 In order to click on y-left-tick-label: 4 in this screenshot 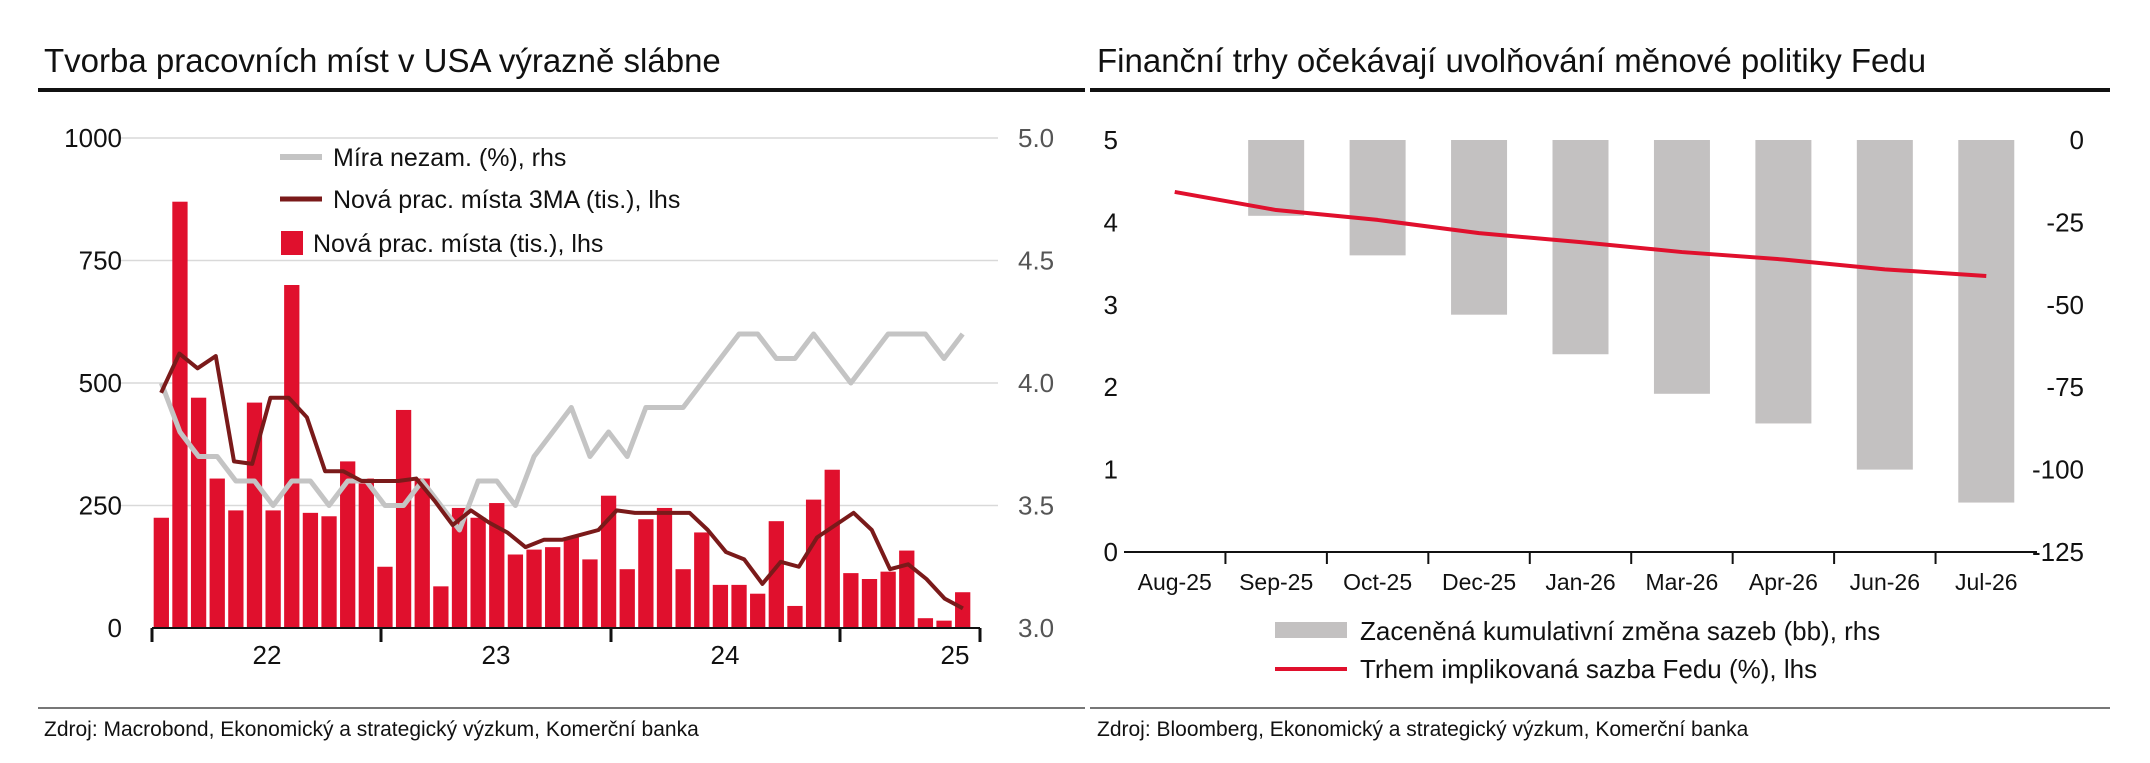, I will do `click(1111, 222)`.